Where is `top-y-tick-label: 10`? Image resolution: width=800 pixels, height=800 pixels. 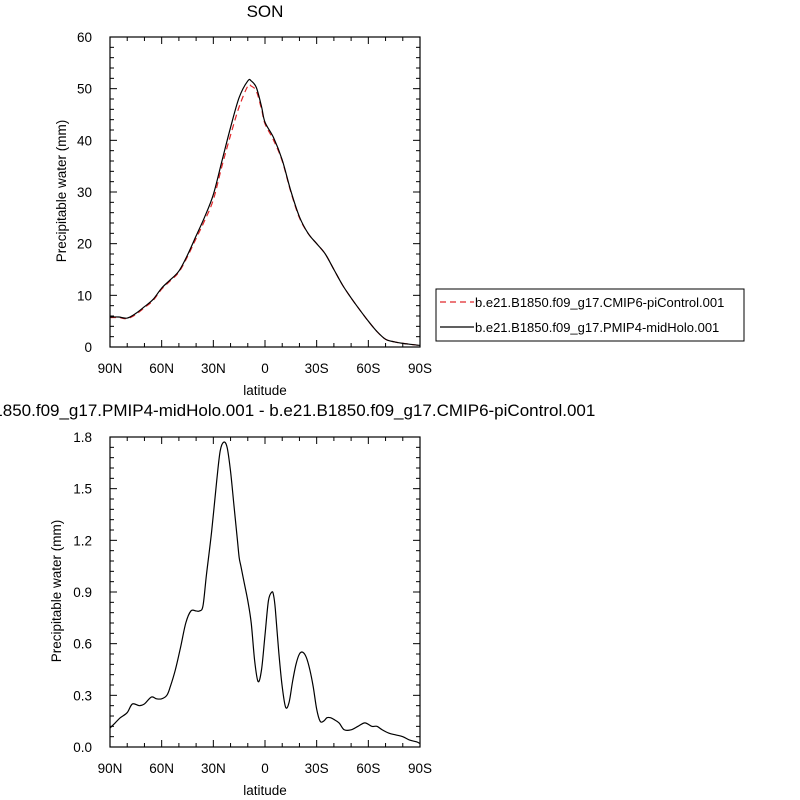 top-y-tick-label: 10 is located at coordinates (84, 295).